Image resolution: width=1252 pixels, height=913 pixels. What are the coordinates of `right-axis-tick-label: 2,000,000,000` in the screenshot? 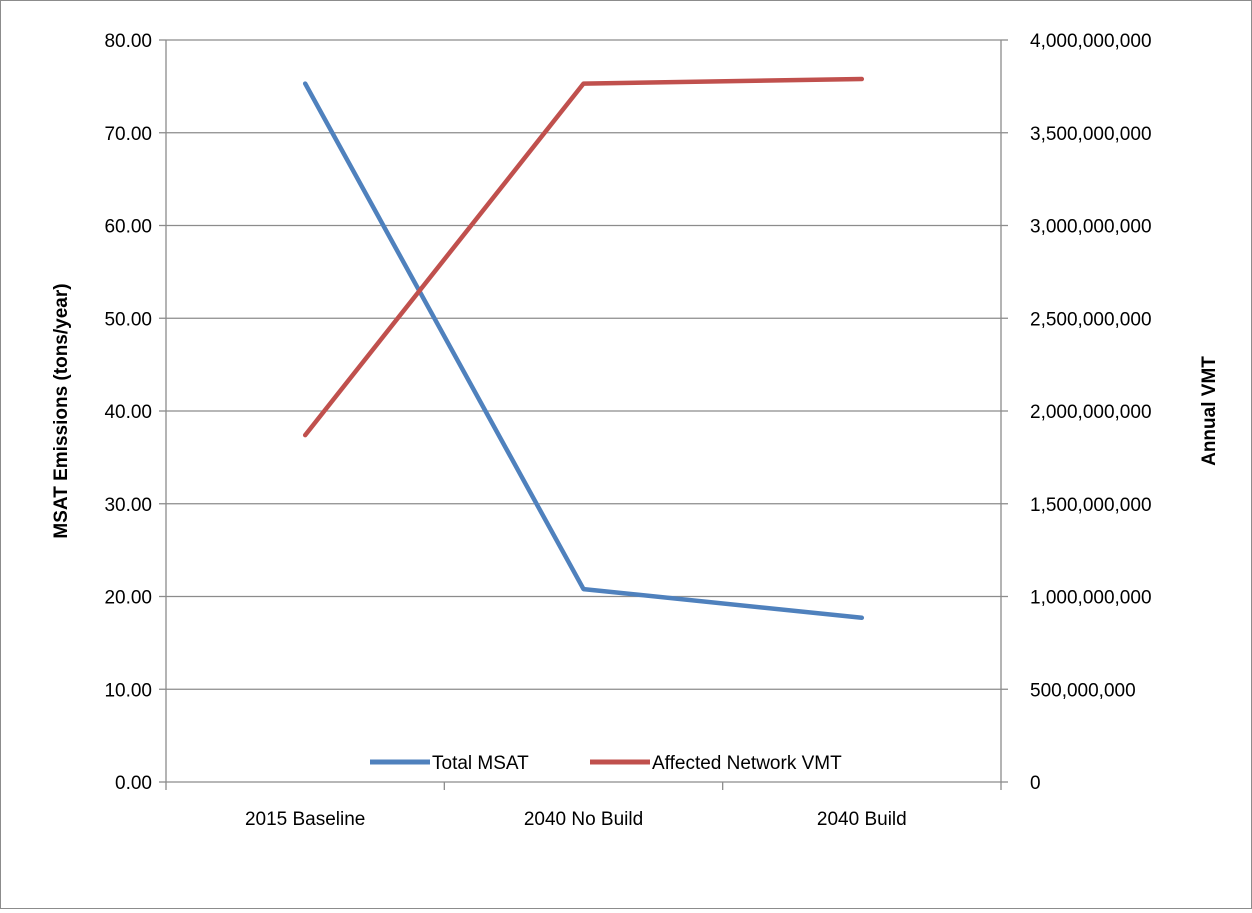 It's located at (1091, 412).